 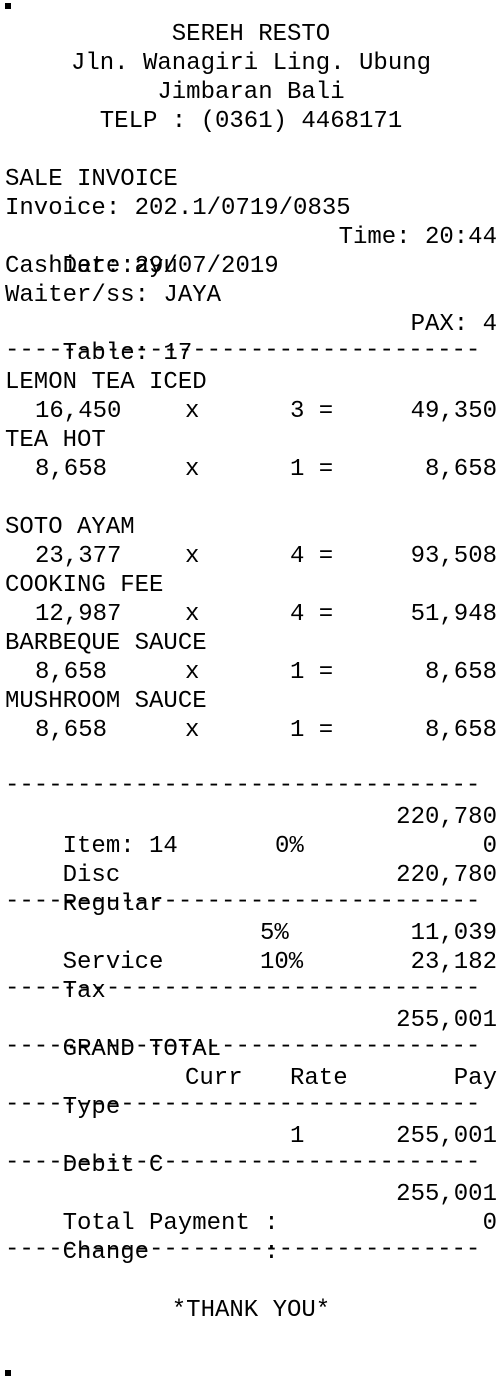 What do you see at coordinates (453, 933) in the screenshot?
I see `service-value: 11,039` at bounding box center [453, 933].